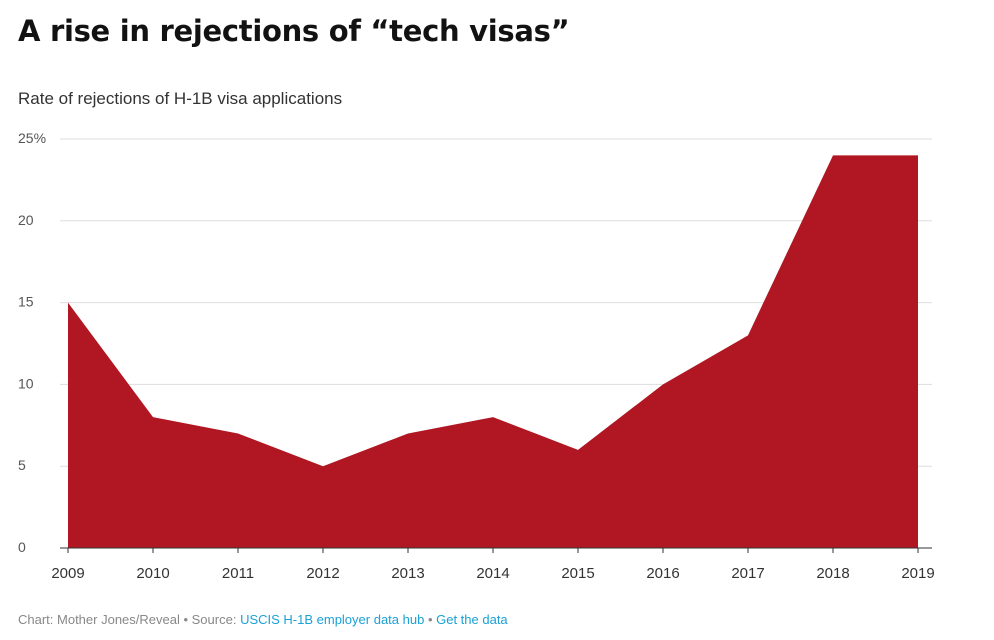  Describe the element at coordinates (832, 573) in the screenshot. I see `x-tick-label: 2018` at that location.